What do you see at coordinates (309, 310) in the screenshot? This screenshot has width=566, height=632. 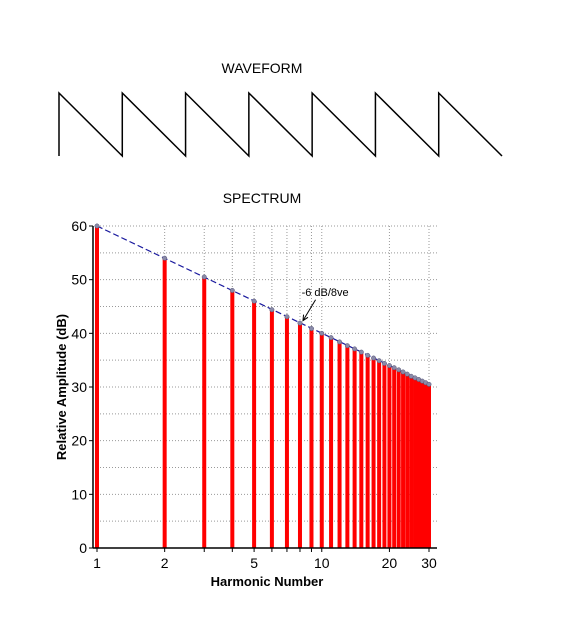 I see `annotation-arrow` at bounding box center [309, 310].